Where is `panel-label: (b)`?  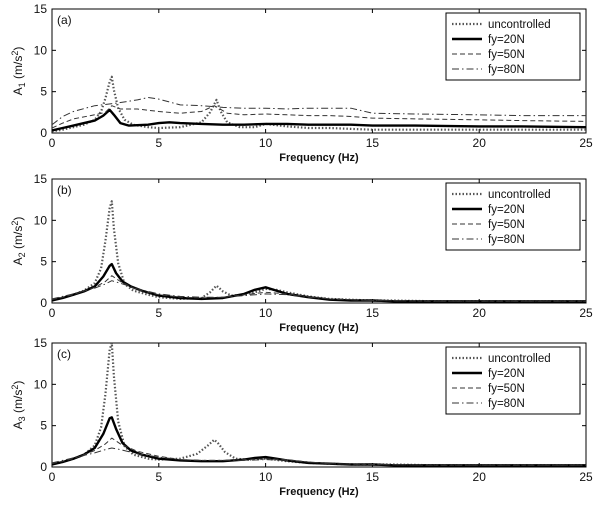
panel-label: (b) is located at coordinates (64, 190).